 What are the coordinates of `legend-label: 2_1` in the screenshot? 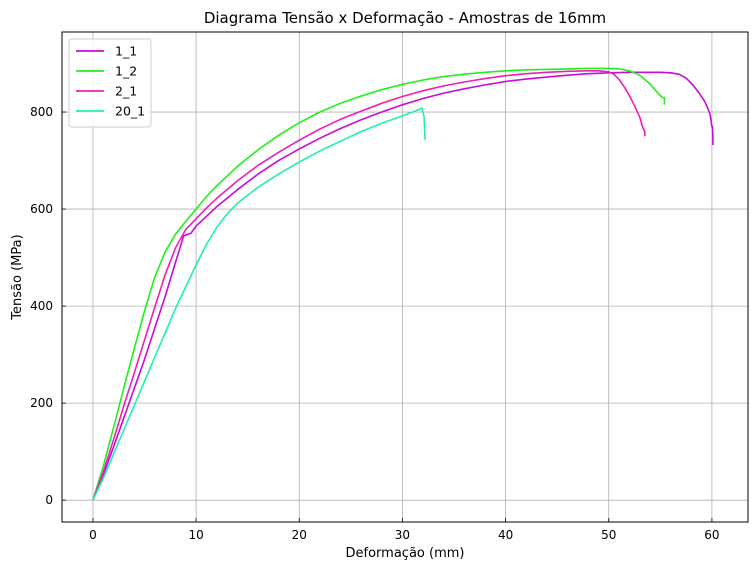 It's located at (126, 91).